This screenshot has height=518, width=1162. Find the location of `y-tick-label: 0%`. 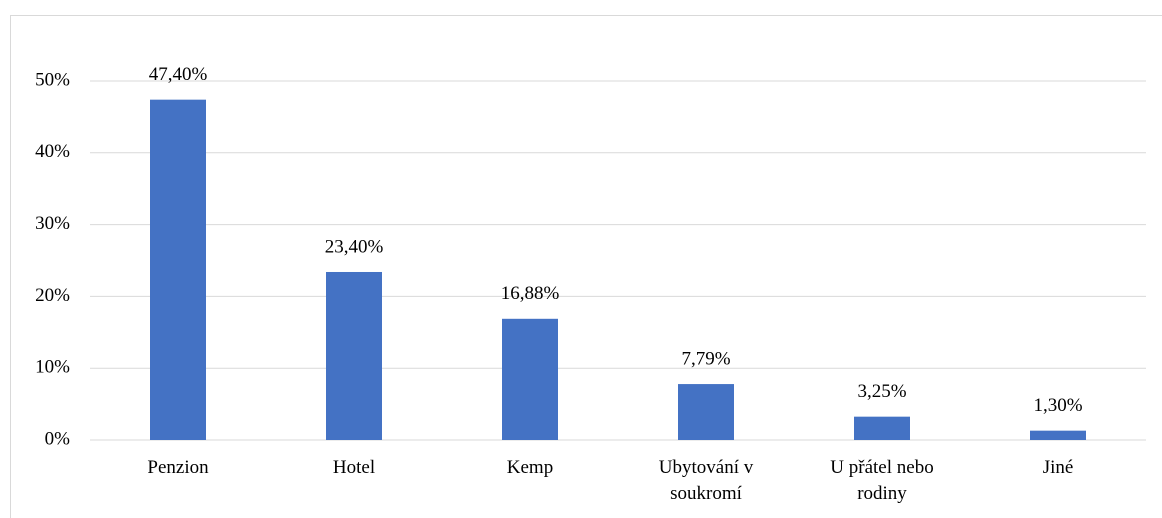

y-tick-label: 0% is located at coordinates (58, 438).